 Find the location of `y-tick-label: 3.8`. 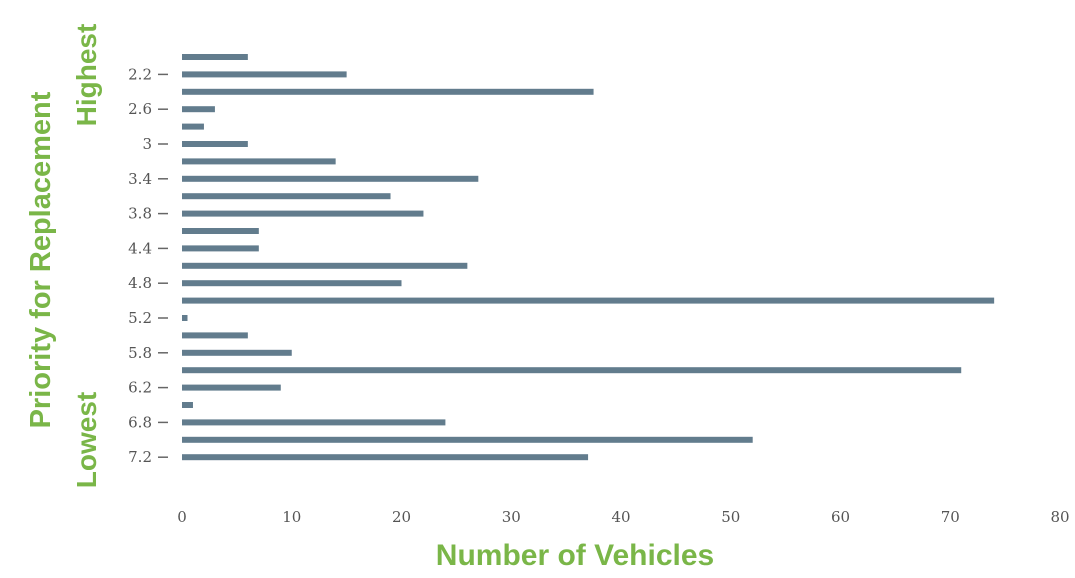

y-tick-label: 3.8 is located at coordinates (140, 214).